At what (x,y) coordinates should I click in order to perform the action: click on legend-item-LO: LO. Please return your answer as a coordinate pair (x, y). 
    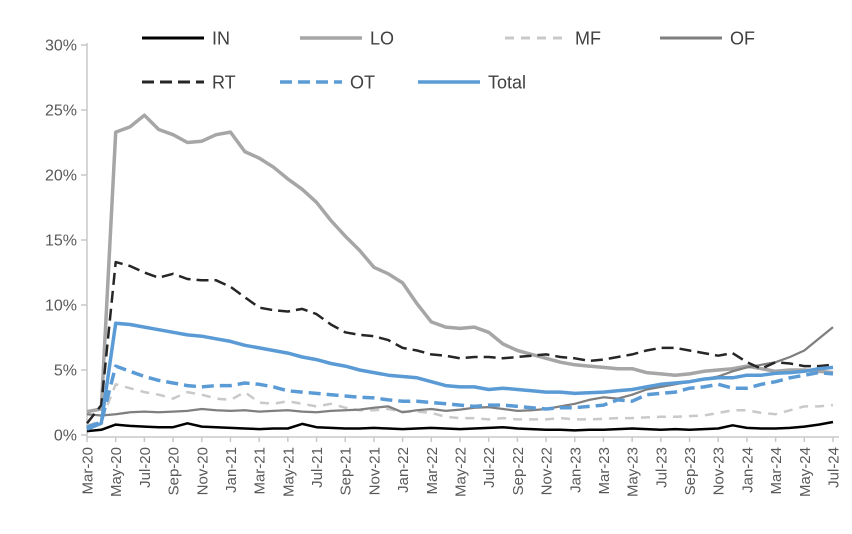
    Looking at the image, I should click on (347, 39).